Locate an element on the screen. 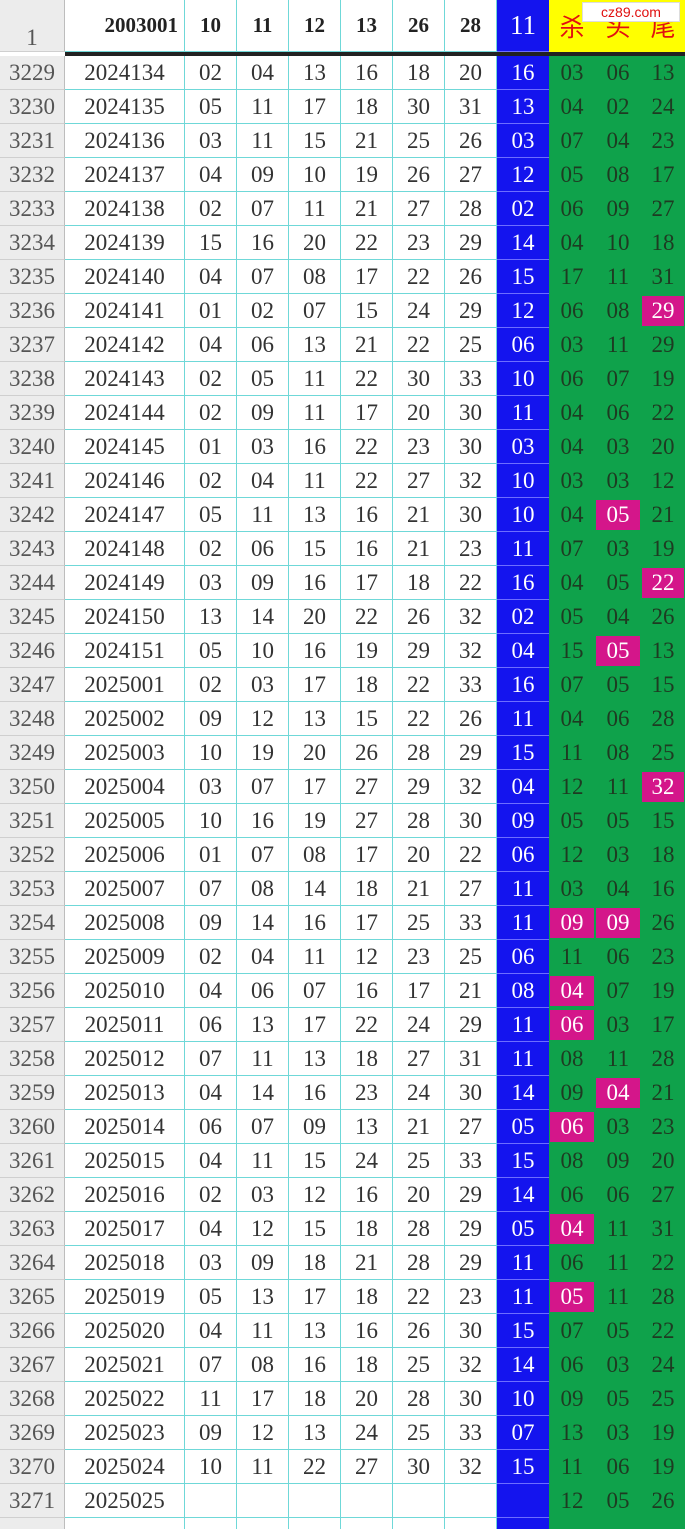 This screenshot has width=685, height=1529. period-cell: 2025022 is located at coordinates (125, 1399).